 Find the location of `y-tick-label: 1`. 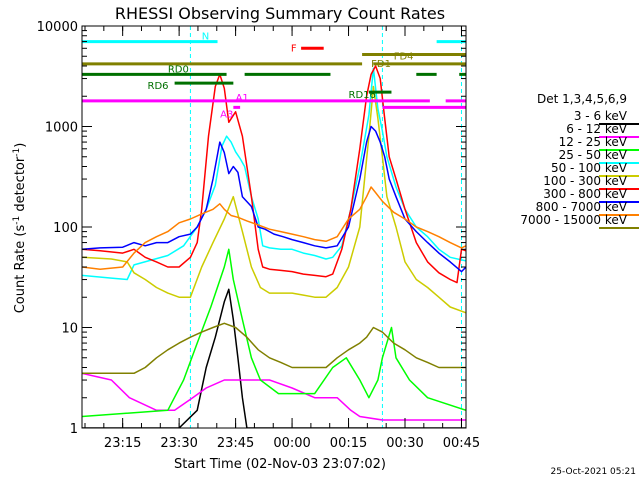

y-tick-label: 1 is located at coordinates (74, 429).